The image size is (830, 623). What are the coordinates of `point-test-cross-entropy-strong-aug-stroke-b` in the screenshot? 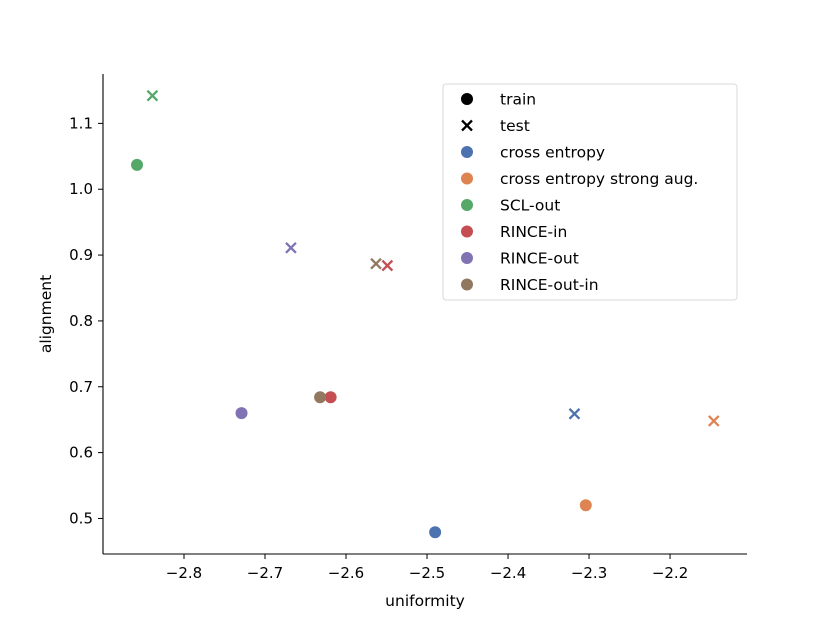 It's located at (713, 421).